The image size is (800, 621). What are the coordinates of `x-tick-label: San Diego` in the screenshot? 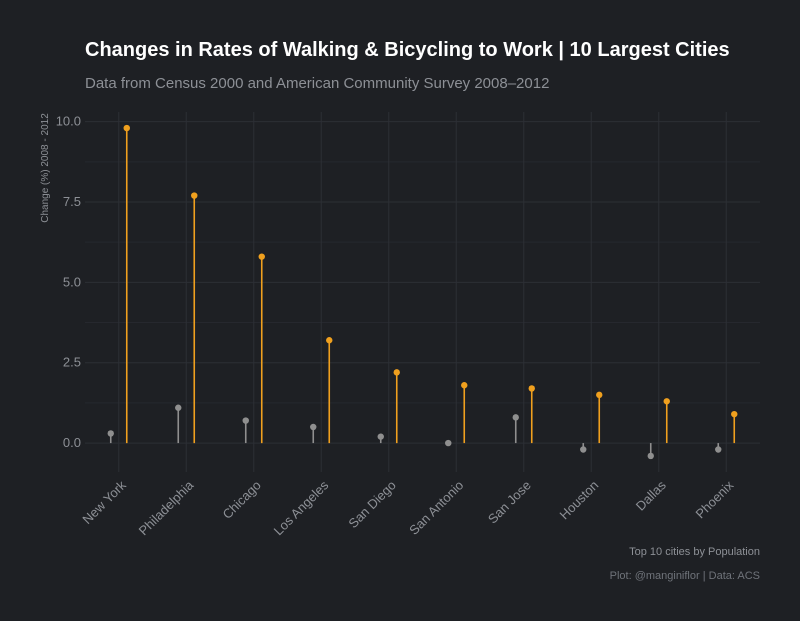 It's located at (372, 505).